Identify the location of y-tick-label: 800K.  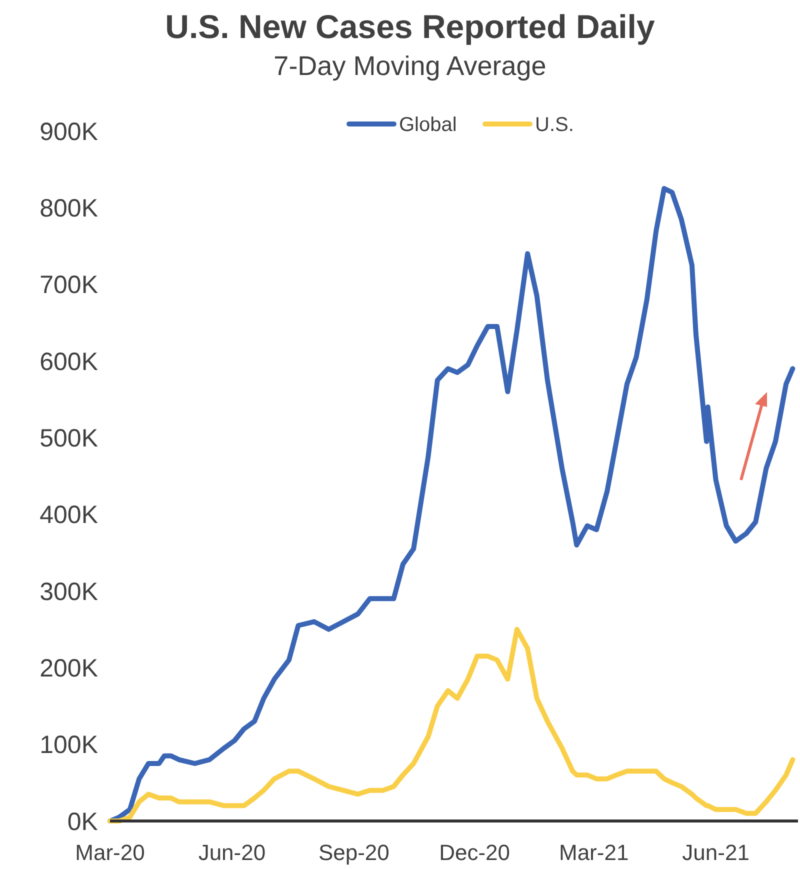
(69, 208).